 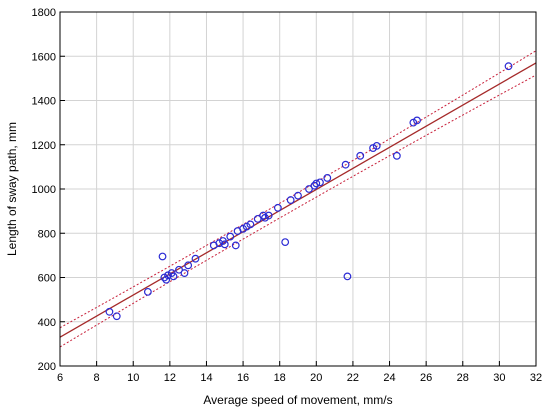 What do you see at coordinates (97, 378) in the screenshot?
I see `x-tick-label: 8` at bounding box center [97, 378].